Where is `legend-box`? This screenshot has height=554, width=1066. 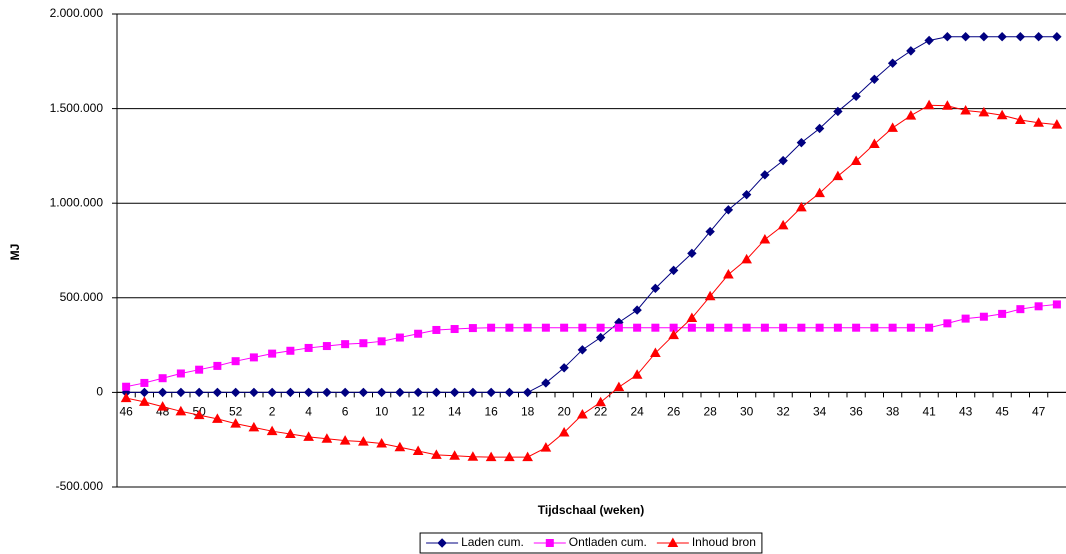
legend-box is located at coordinates (591, 543).